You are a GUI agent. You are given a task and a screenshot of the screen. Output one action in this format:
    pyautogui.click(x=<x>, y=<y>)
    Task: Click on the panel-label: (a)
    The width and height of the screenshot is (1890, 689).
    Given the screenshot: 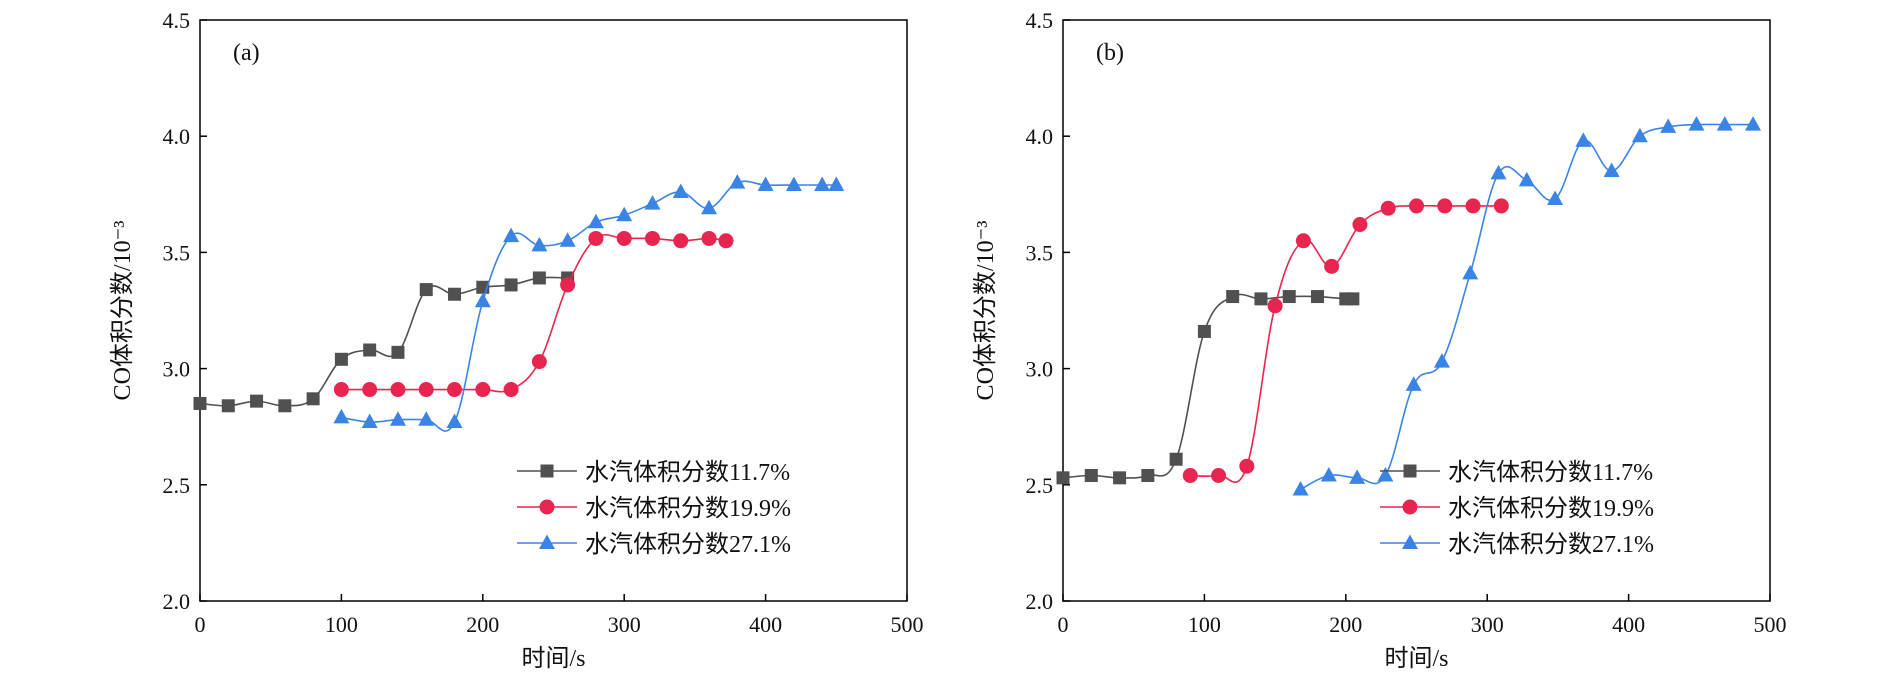 What is the action you would take?
    pyautogui.click(x=246, y=53)
    